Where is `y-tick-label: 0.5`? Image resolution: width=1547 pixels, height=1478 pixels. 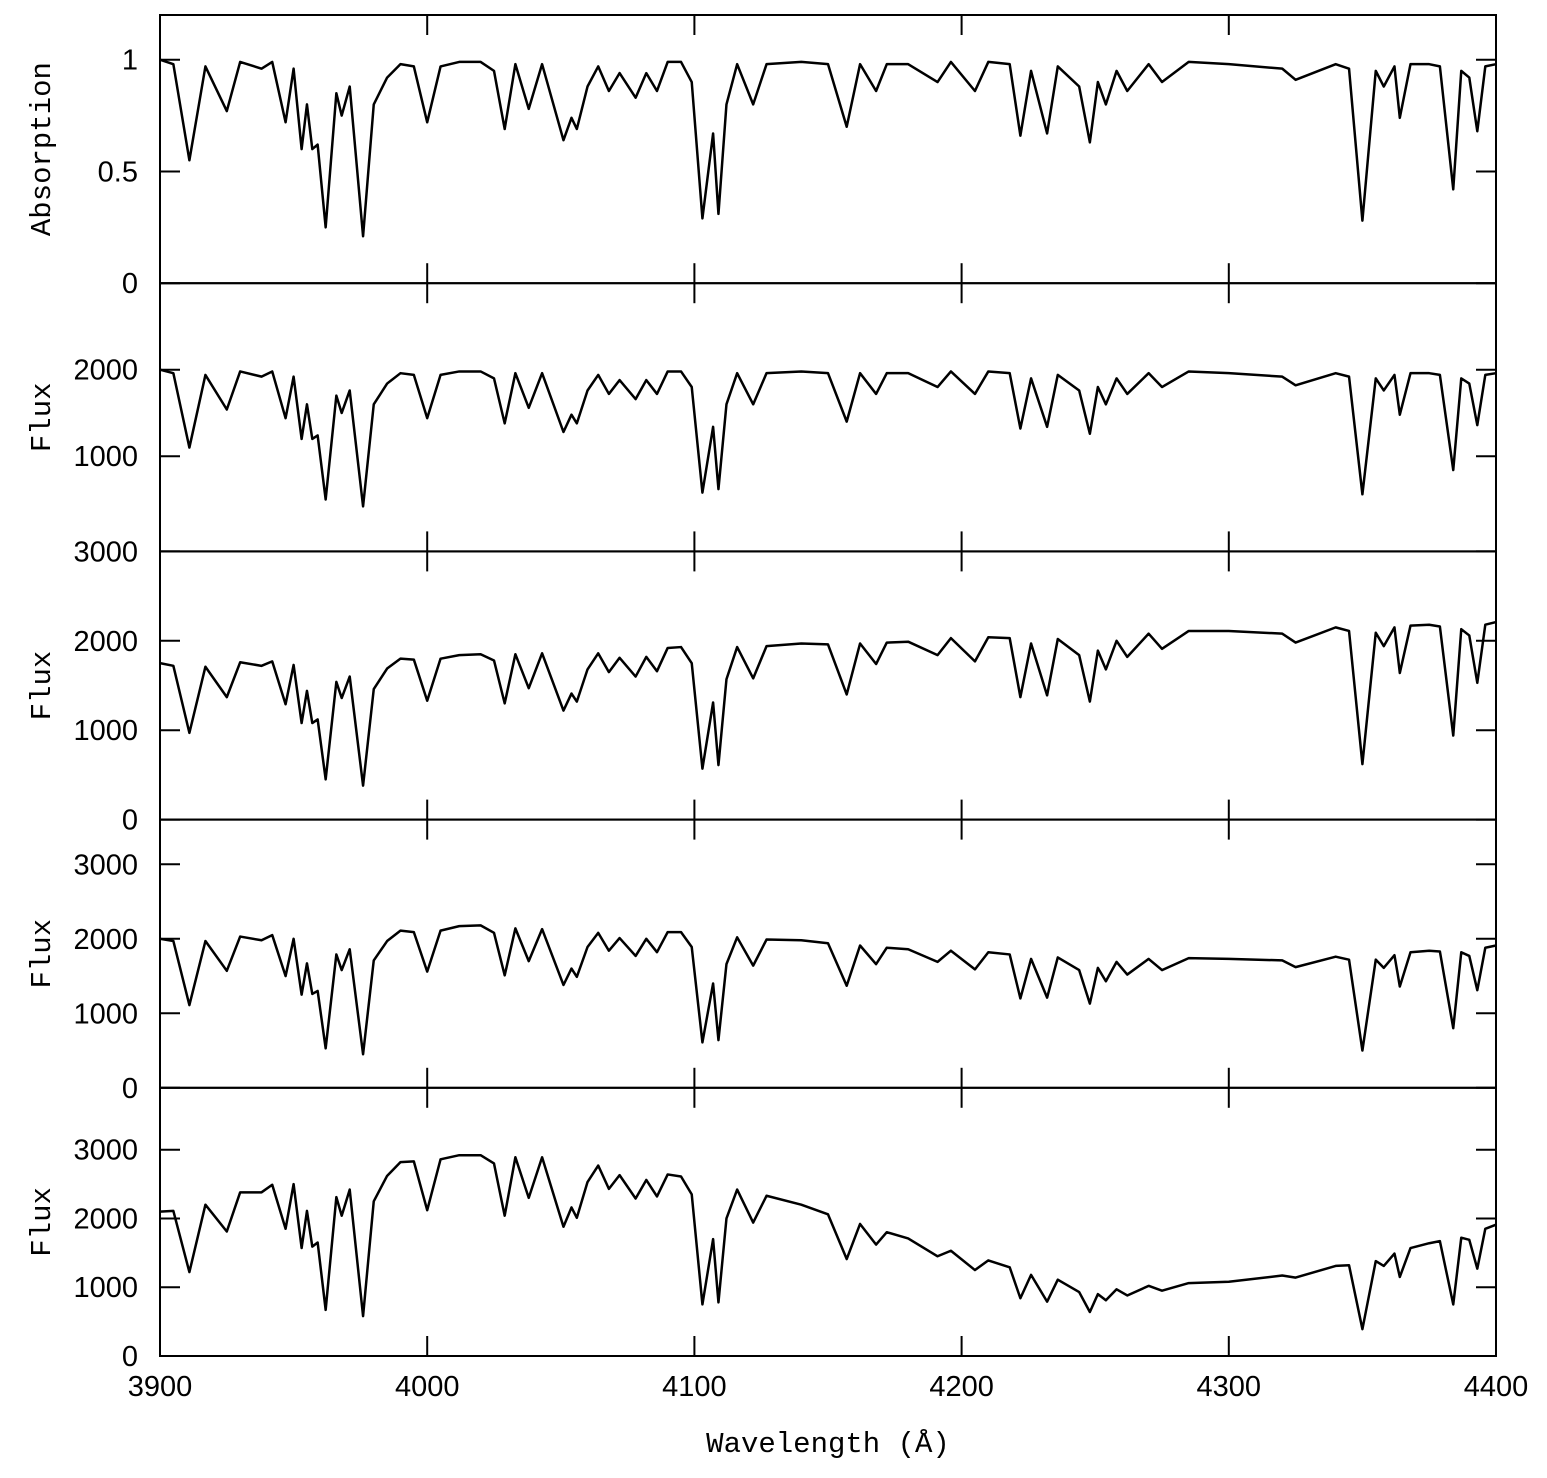
y-tick-label: 0.5 is located at coordinates (118, 172).